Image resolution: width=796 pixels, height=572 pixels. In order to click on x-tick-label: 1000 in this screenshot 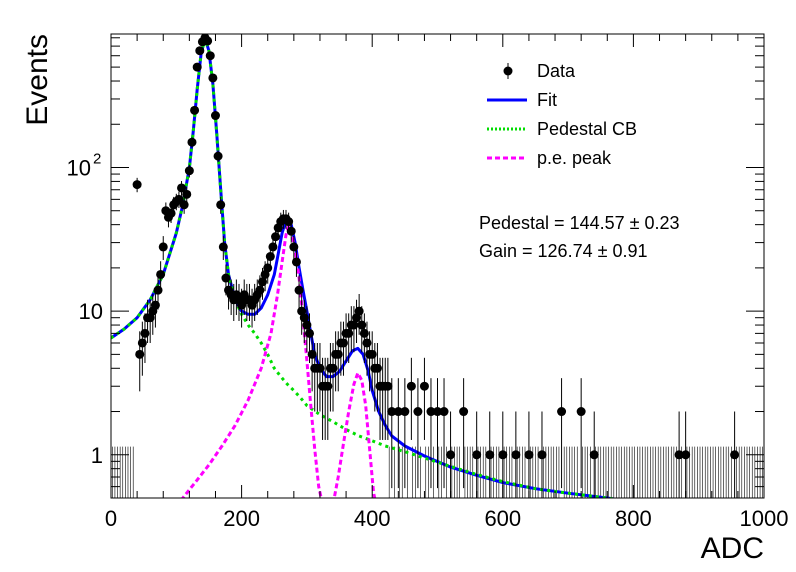, I will do `click(764, 518)`.